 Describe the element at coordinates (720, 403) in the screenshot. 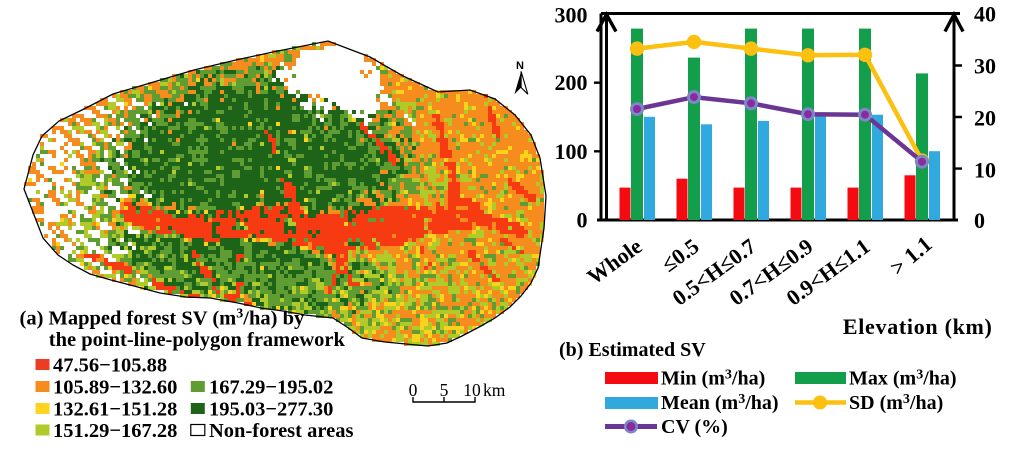

I see `svg-text: Mean (m3/ha)` at that location.